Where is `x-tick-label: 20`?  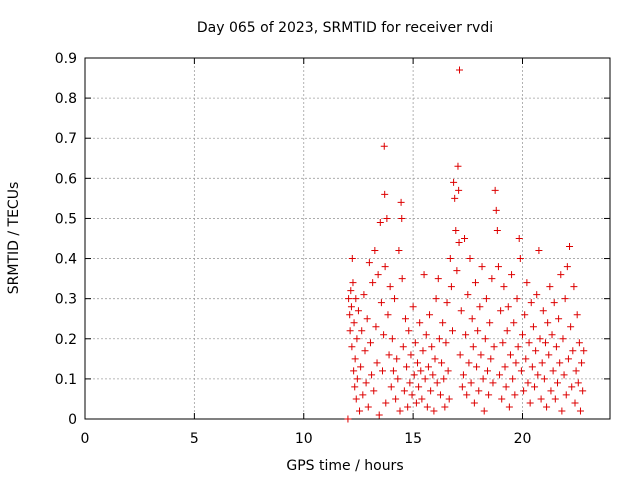 x-tick-label: 20 is located at coordinates (523, 439).